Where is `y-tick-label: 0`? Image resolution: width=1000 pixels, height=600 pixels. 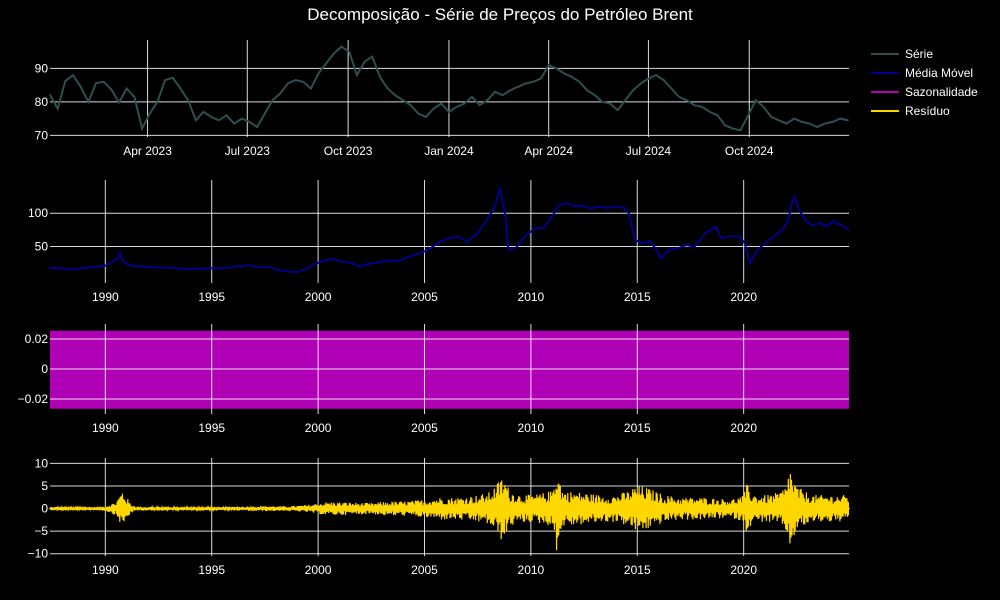 y-tick-label: 0 is located at coordinates (44, 509).